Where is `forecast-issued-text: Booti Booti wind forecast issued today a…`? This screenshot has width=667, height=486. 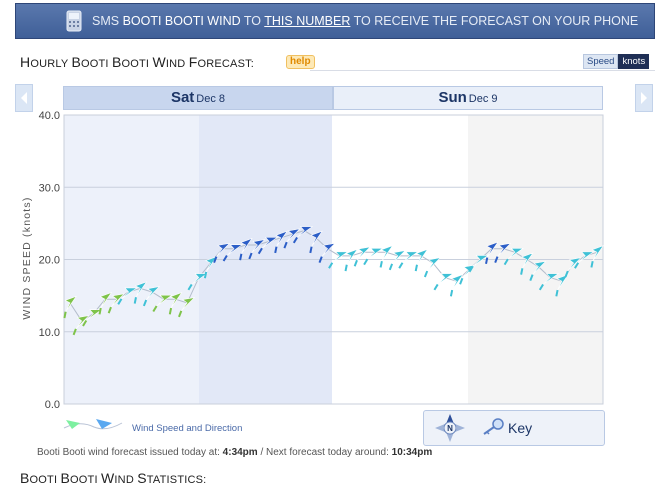
forecast-issued-text: Booti Booti wind forecast issued today a… is located at coordinates (235, 452).